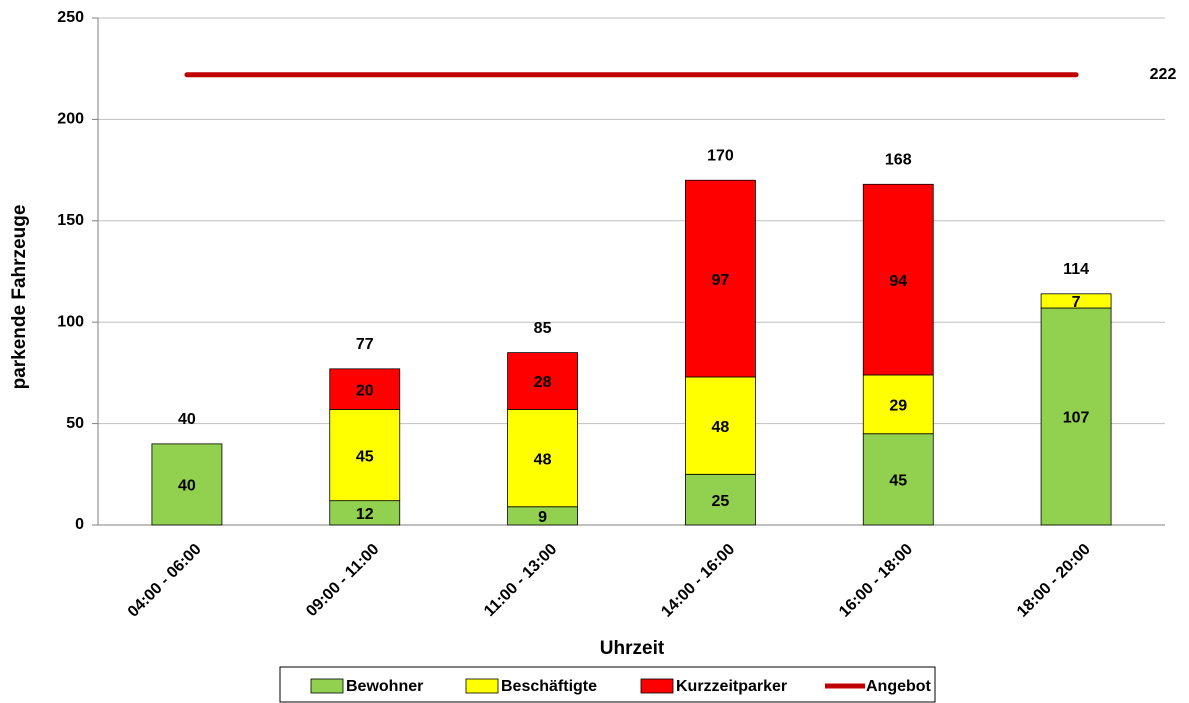 The height and width of the screenshot is (703, 1189). What do you see at coordinates (70, 17) in the screenshot?
I see `y-tick-label: 250` at bounding box center [70, 17].